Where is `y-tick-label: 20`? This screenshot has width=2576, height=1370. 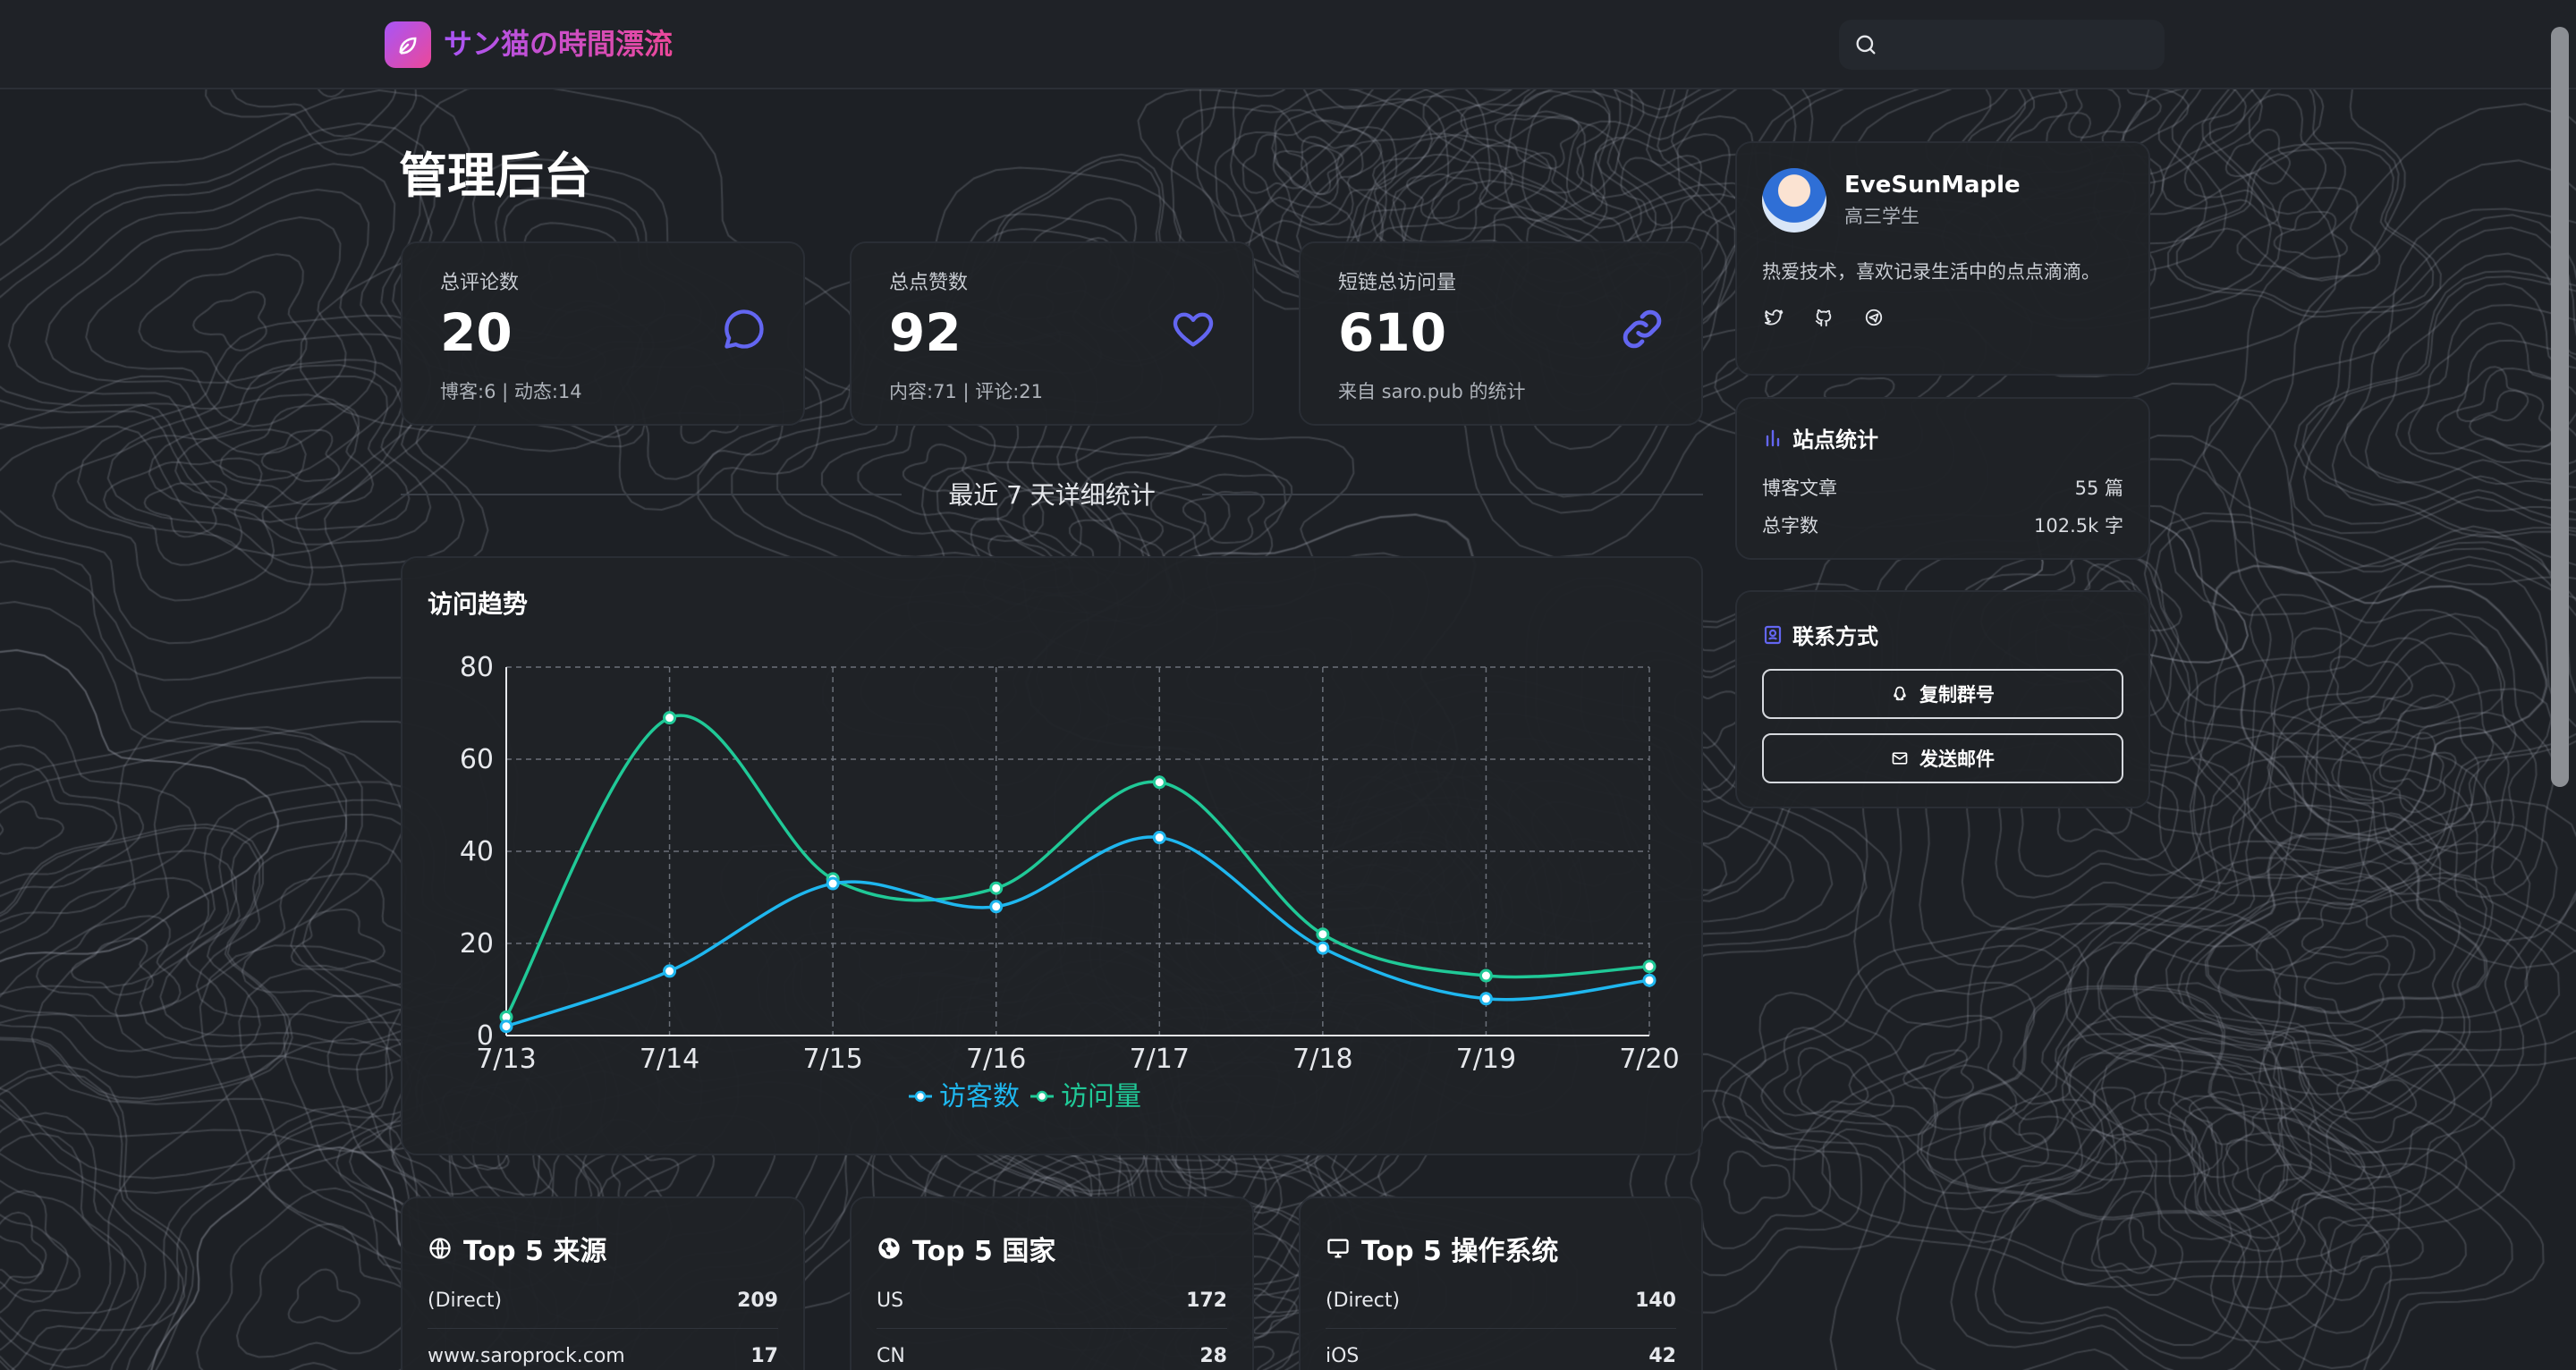 y-tick-label: 20 is located at coordinates (477, 944).